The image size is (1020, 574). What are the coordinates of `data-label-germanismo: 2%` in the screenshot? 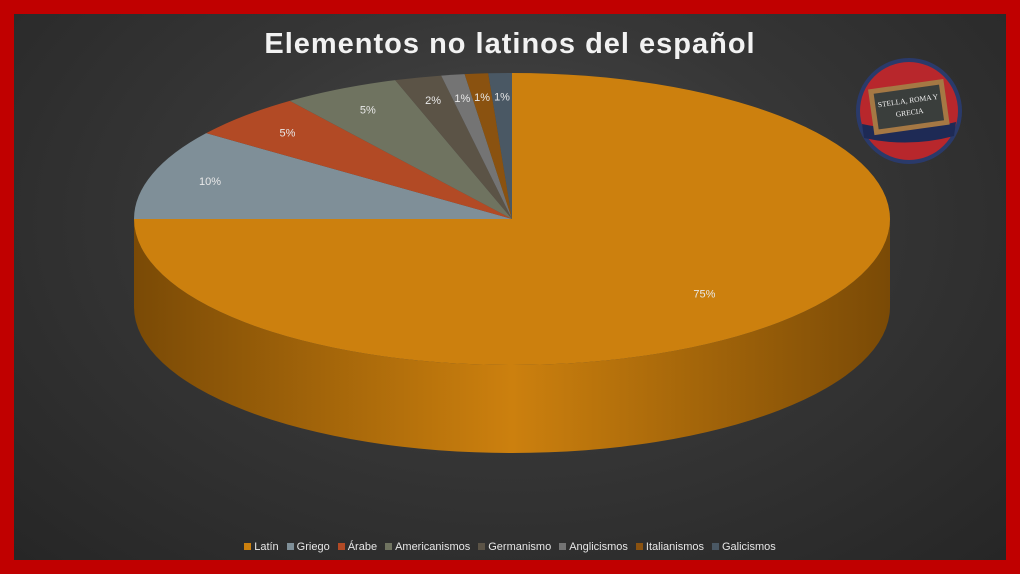 It's located at (433, 101).